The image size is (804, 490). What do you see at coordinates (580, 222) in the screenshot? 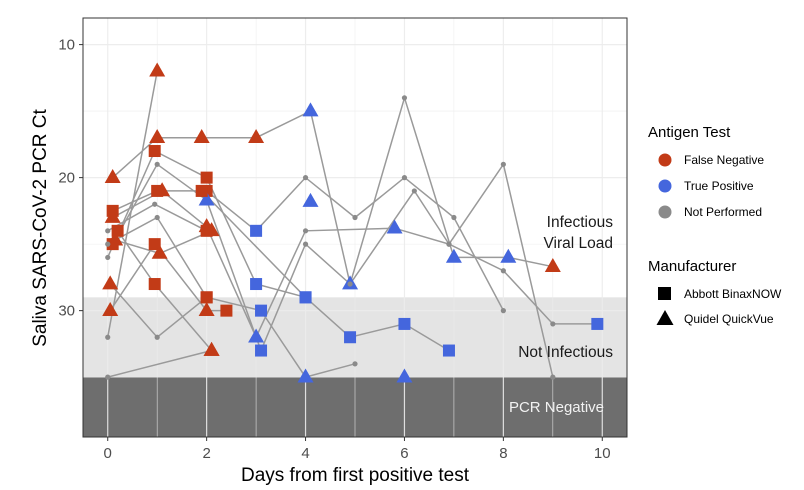
I see `zone-label-infectious-line-1: Infectious` at bounding box center [580, 222].